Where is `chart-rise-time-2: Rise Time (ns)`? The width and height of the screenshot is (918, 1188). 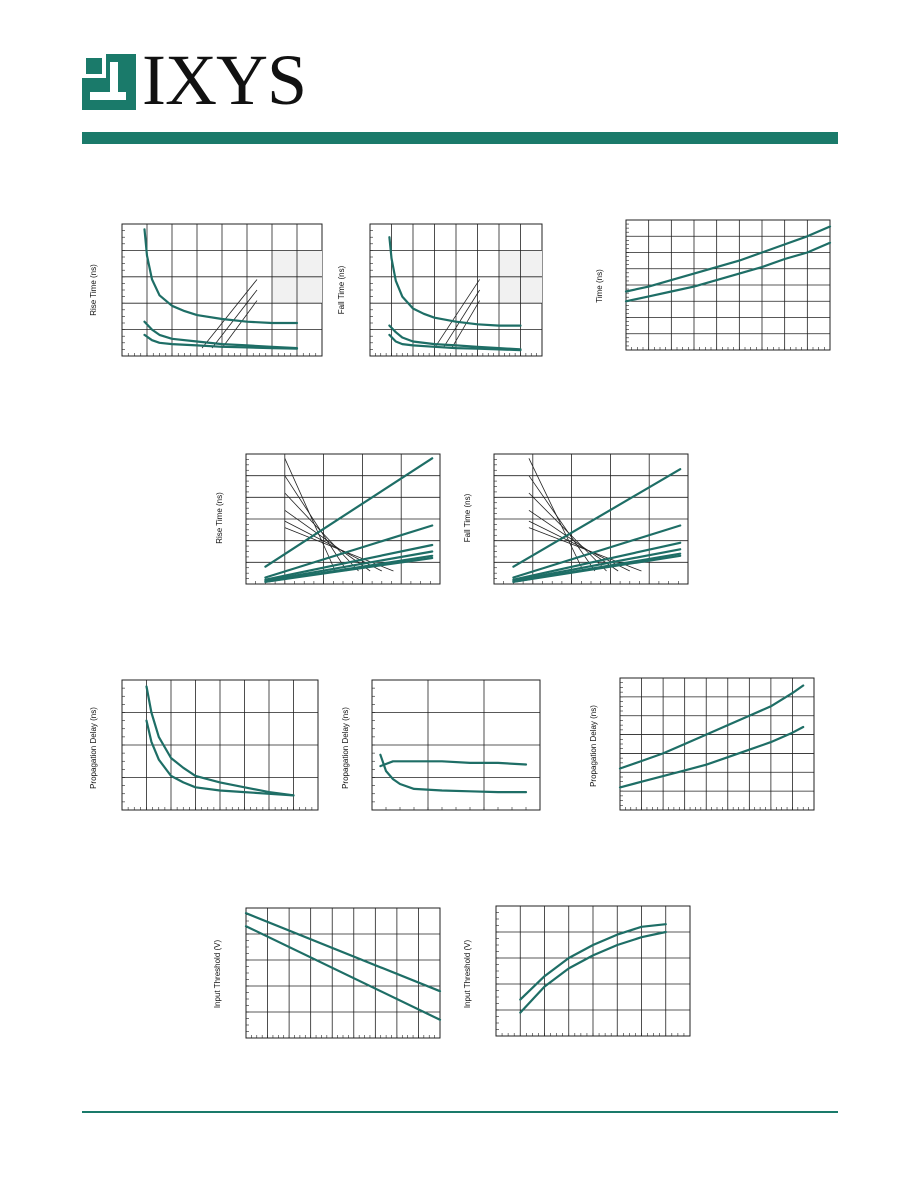 chart-rise-time-2: Rise Time (ns) is located at coordinates (328, 519).